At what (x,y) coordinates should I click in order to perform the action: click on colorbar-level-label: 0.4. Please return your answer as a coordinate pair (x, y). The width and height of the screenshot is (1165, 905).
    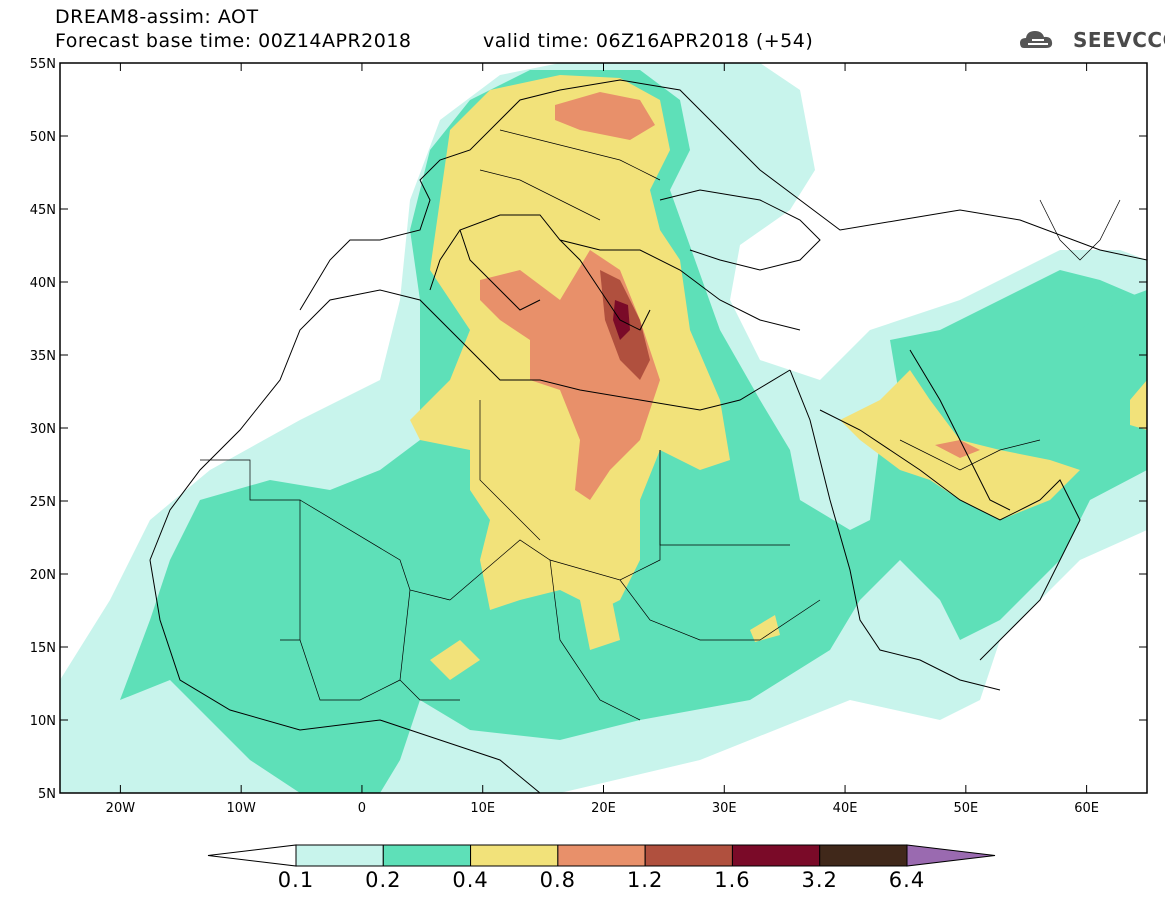
    Looking at the image, I should click on (470, 880).